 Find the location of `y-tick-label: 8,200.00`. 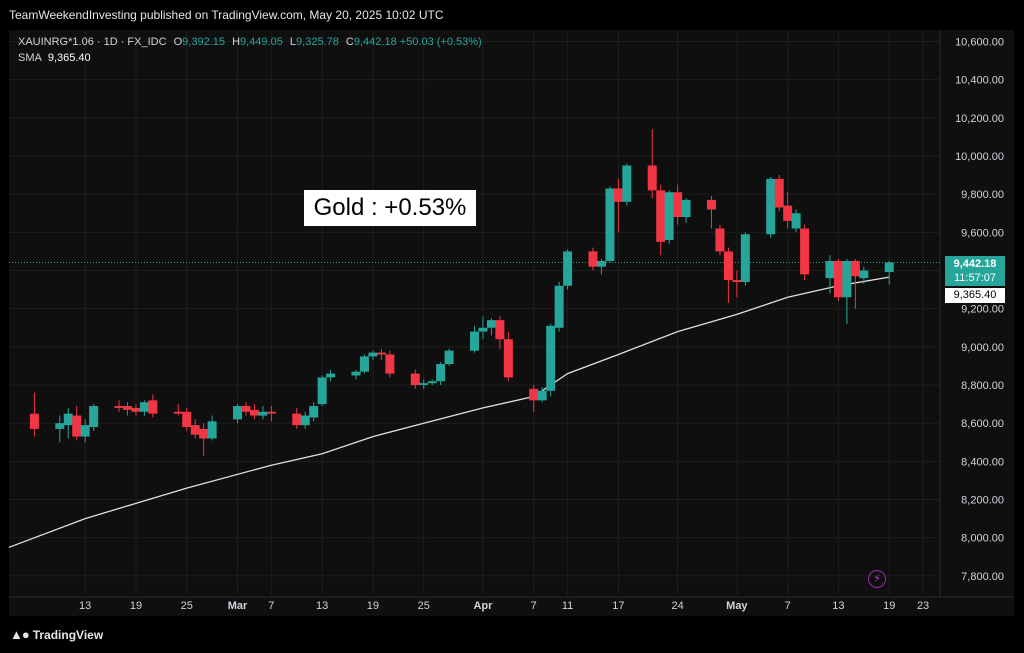

y-tick-label: 8,200.00 is located at coordinates (982, 501).